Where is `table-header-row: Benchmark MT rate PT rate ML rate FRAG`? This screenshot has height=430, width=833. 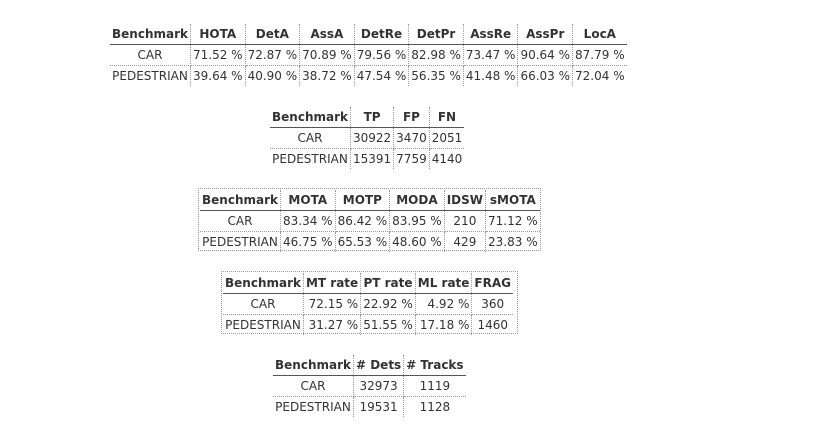 table-header-row: Benchmark MT rate PT rate ML rate FRAG is located at coordinates (368, 283).